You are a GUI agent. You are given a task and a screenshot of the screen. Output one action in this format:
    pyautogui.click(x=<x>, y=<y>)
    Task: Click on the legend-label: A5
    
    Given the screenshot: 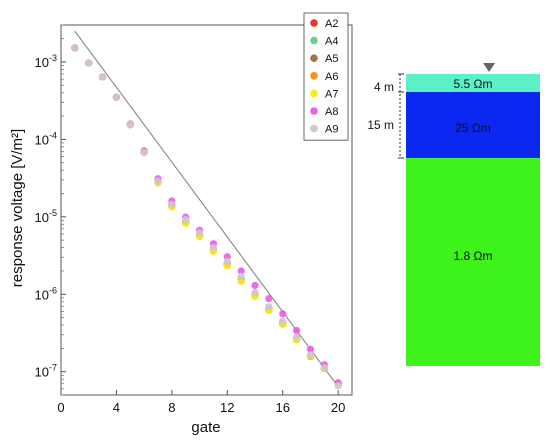 What is the action you would take?
    pyautogui.click(x=331, y=59)
    